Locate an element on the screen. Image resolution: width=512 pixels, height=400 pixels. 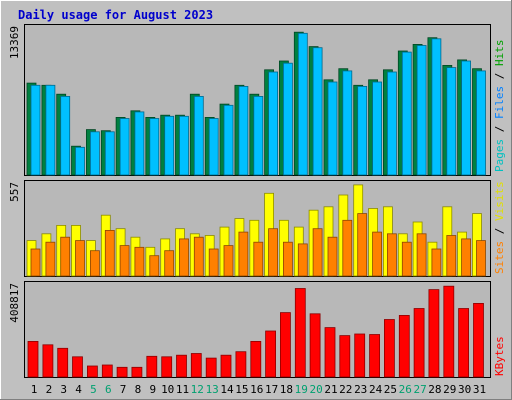
max-label-visits: 557 is located at coordinates (14, 192).